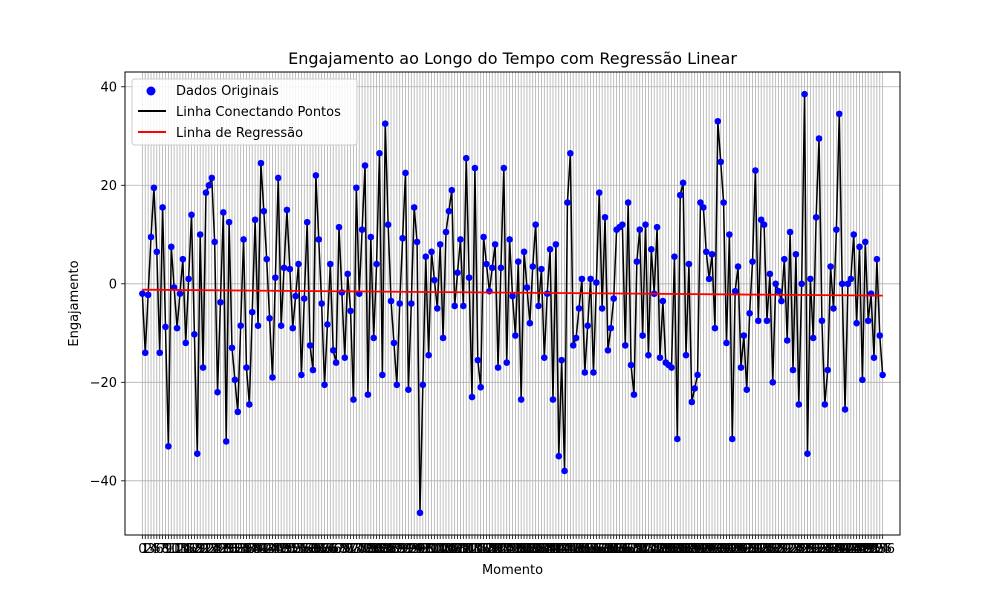 This screenshot has width=1000, height=600. What do you see at coordinates (793, 549) in the screenshot?
I see `x-tick-label: 225` at bounding box center [793, 549].